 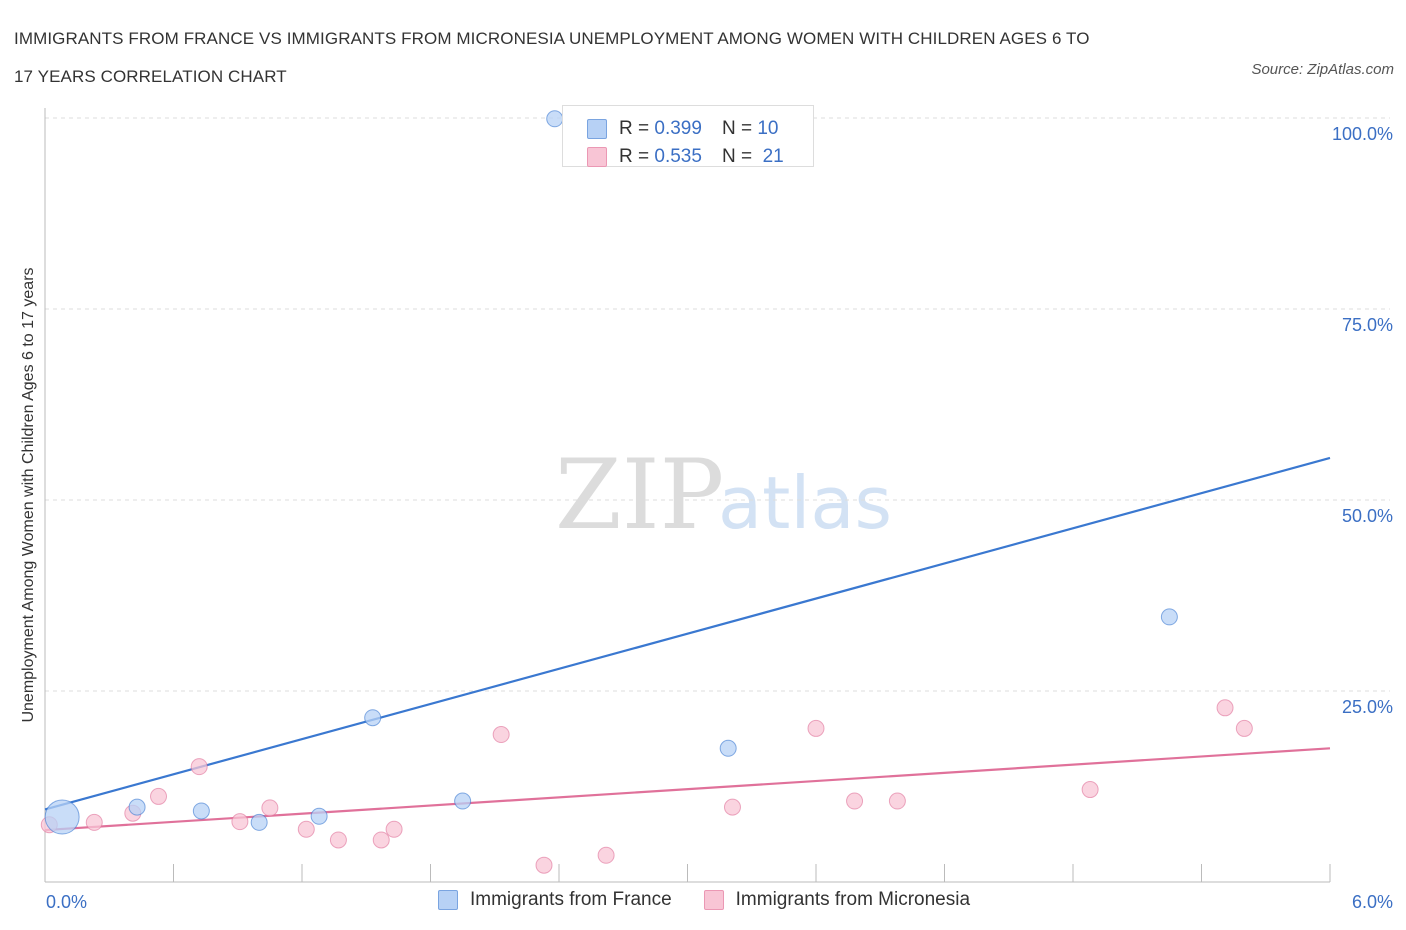 I want to click on x-tick-label-1: 6.0%, so click(x=1372, y=902).